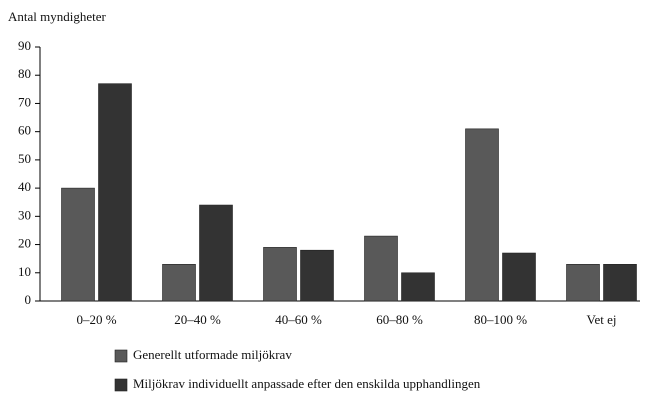  Describe the element at coordinates (24, 243) in the screenshot. I see `y-tick-label: 20` at that location.